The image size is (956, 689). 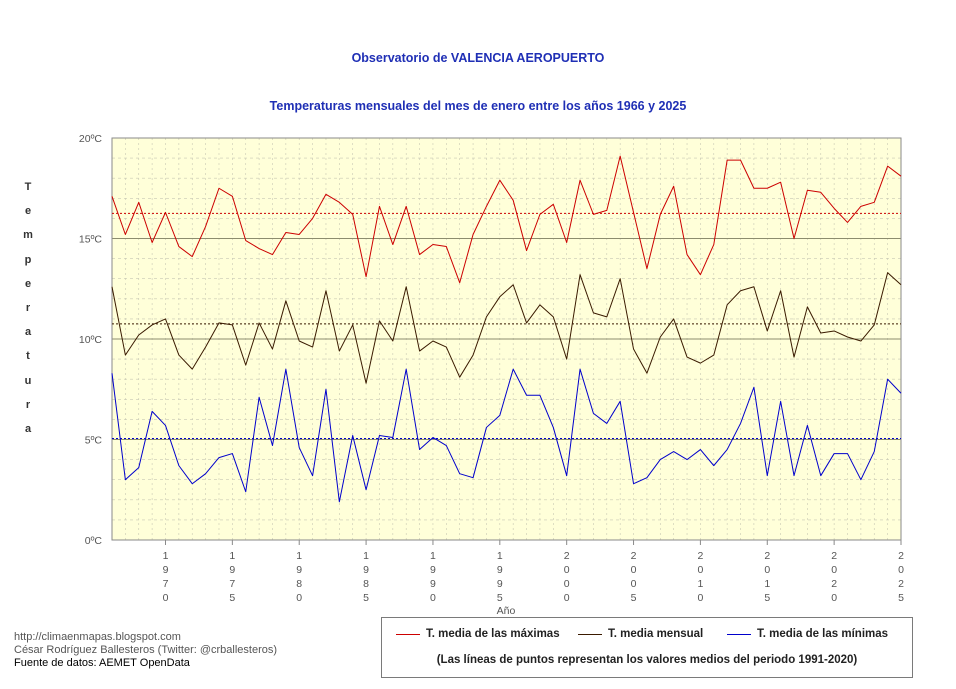 What do you see at coordinates (28, 259) in the screenshot?
I see `y-axis-label-letter: p` at bounding box center [28, 259].